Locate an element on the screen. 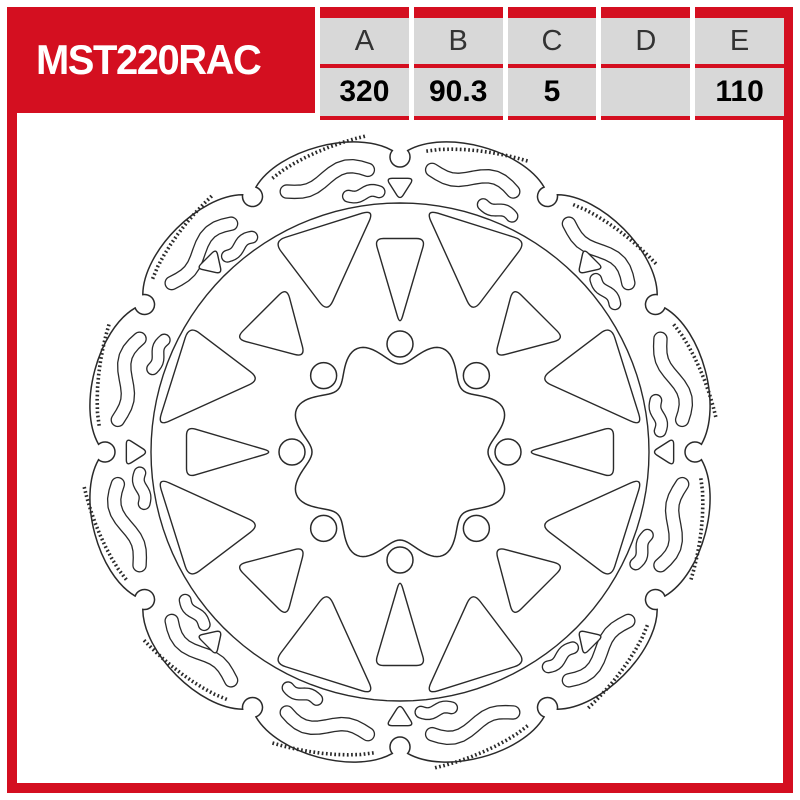 The height and width of the screenshot is (800, 800). spec-value-cell: 110 is located at coordinates (739, 92).